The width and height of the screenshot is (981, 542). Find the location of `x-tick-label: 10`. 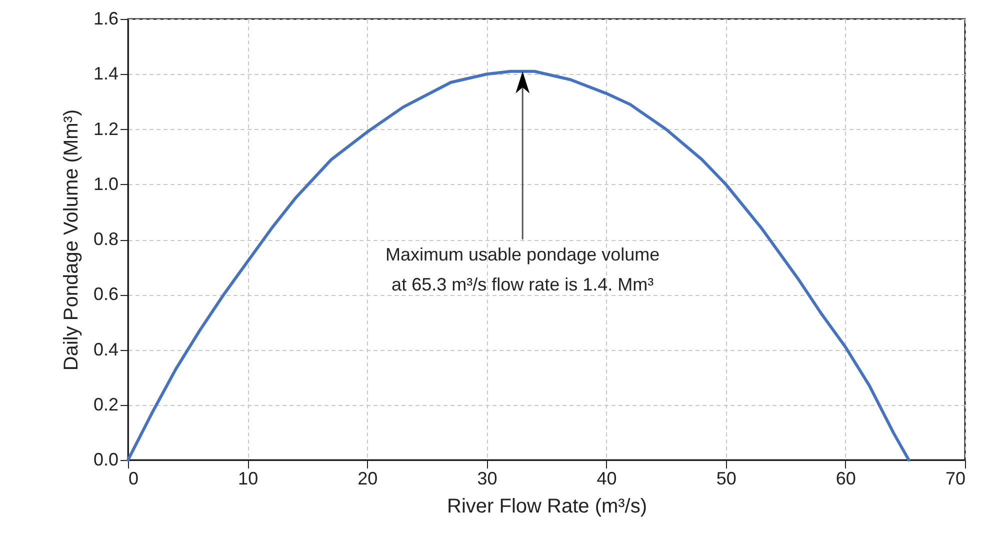

x-tick-label: 10 is located at coordinates (248, 478).